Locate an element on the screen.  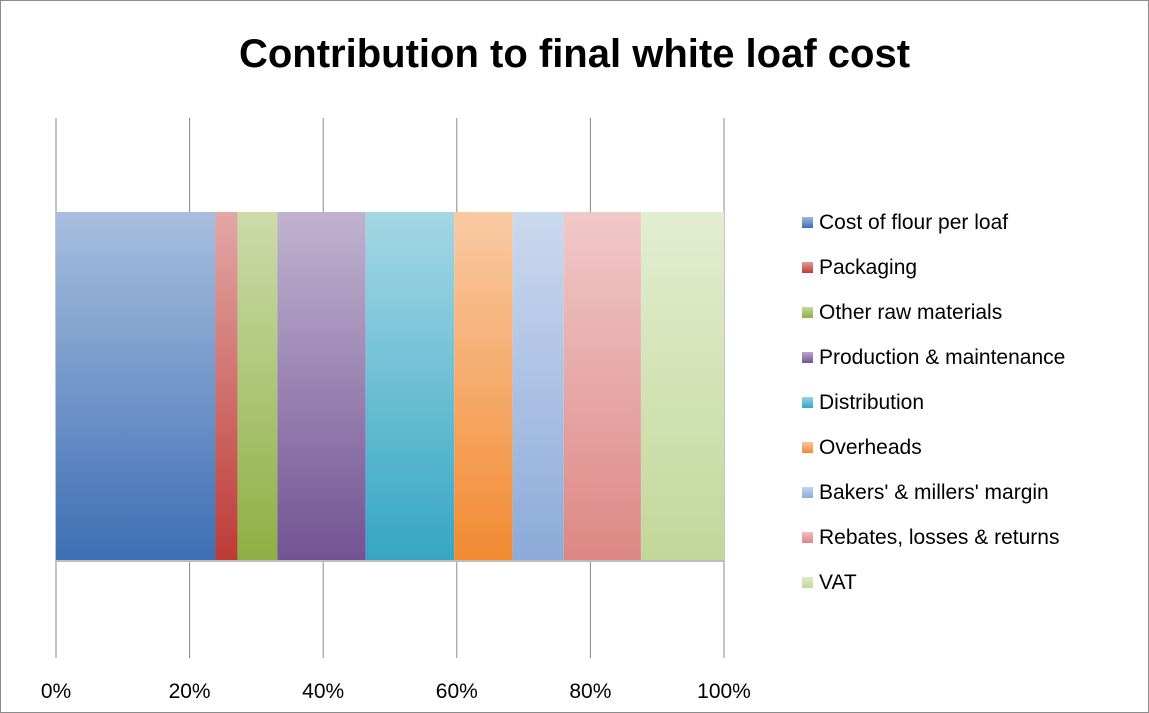
legend-label: Other raw materials is located at coordinates (911, 312).